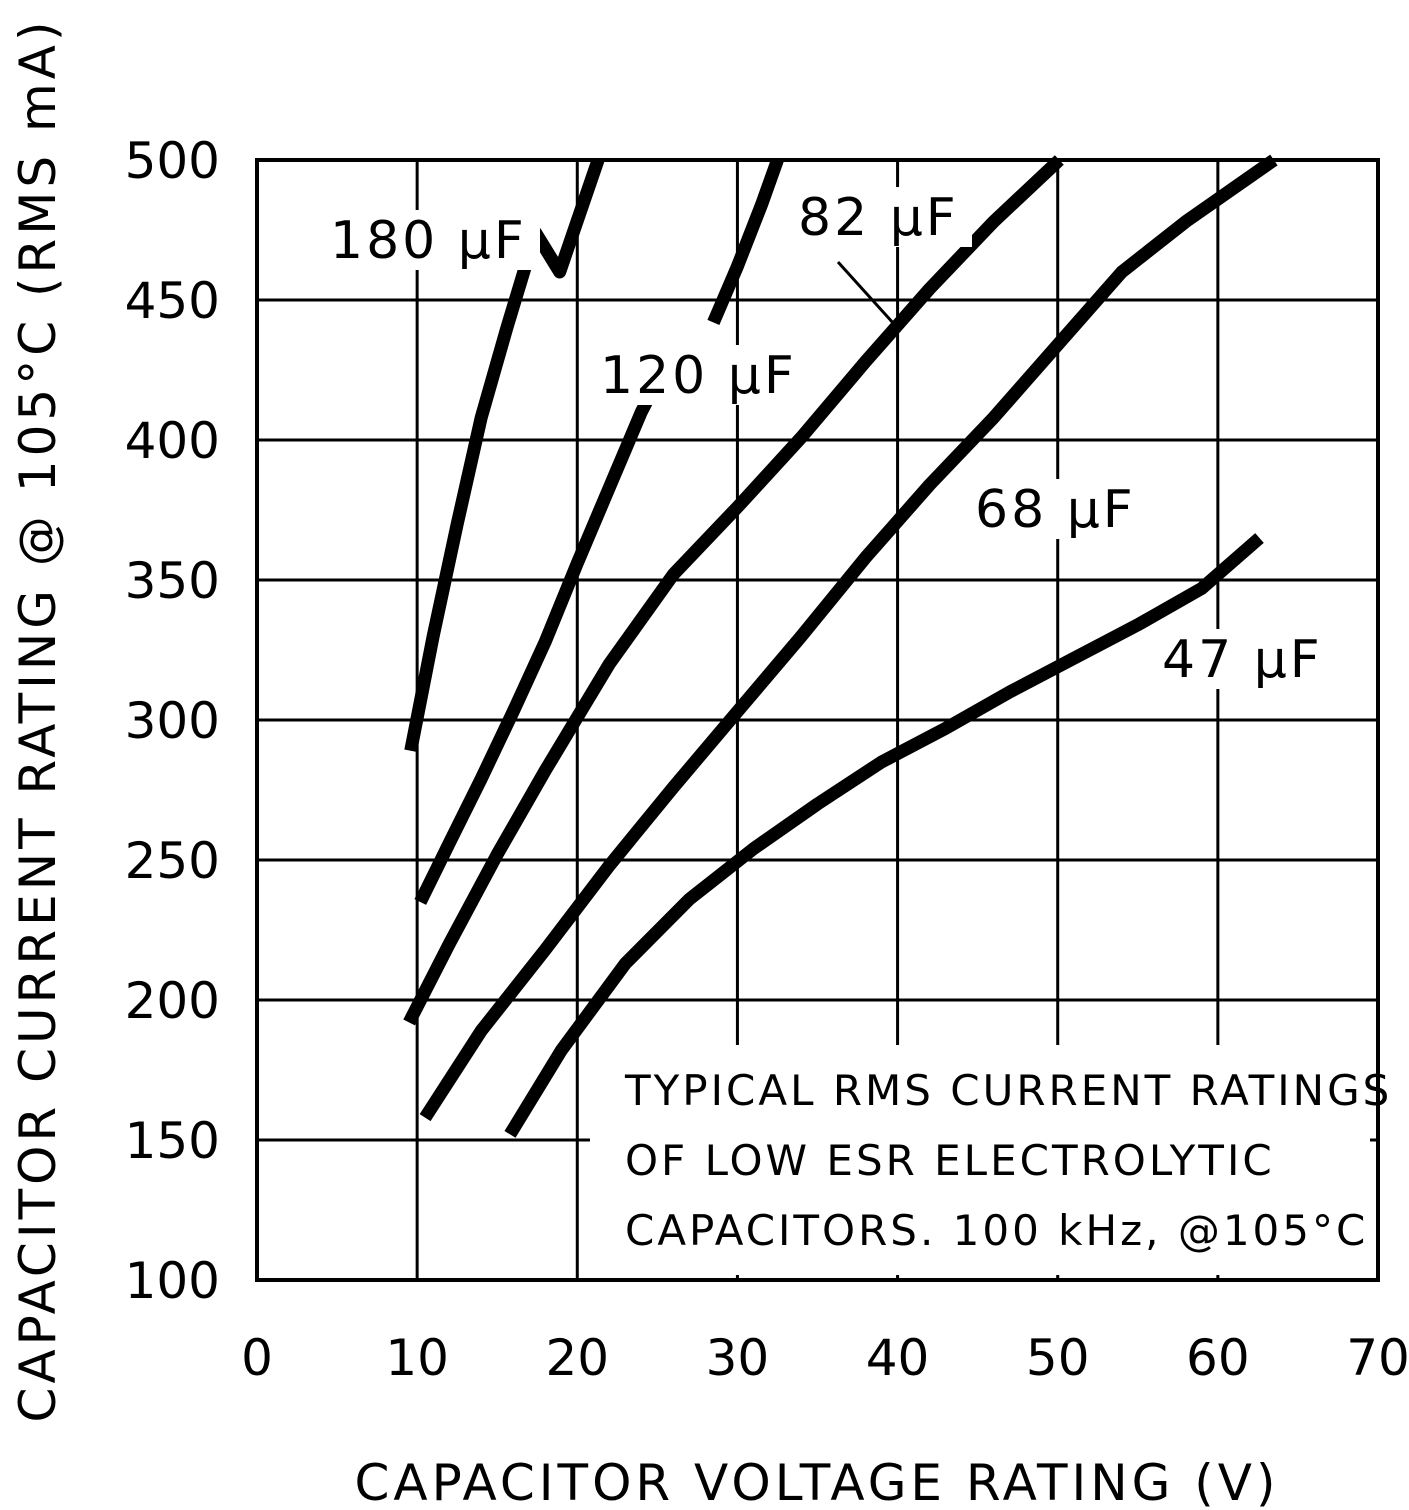 The image size is (1409, 1510). I want to click on x-tick-label: 10, so click(417, 1358).